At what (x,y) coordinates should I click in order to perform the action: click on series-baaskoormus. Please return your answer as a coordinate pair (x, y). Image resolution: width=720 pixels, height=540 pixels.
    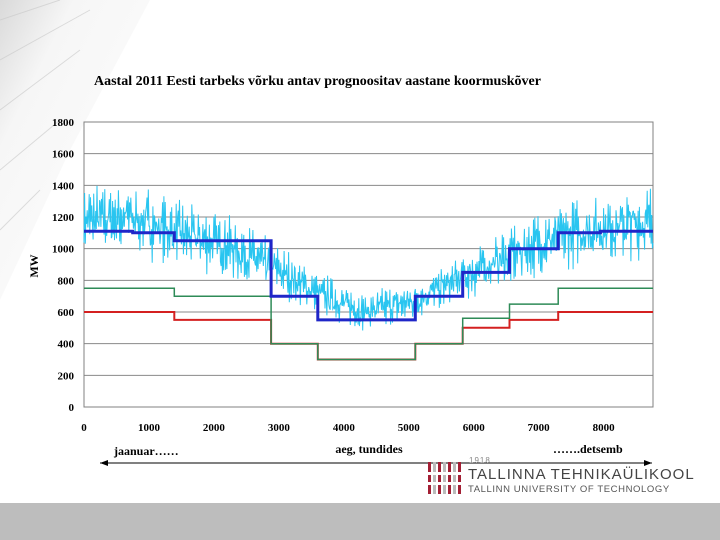
    Looking at the image, I should click on (368, 324).